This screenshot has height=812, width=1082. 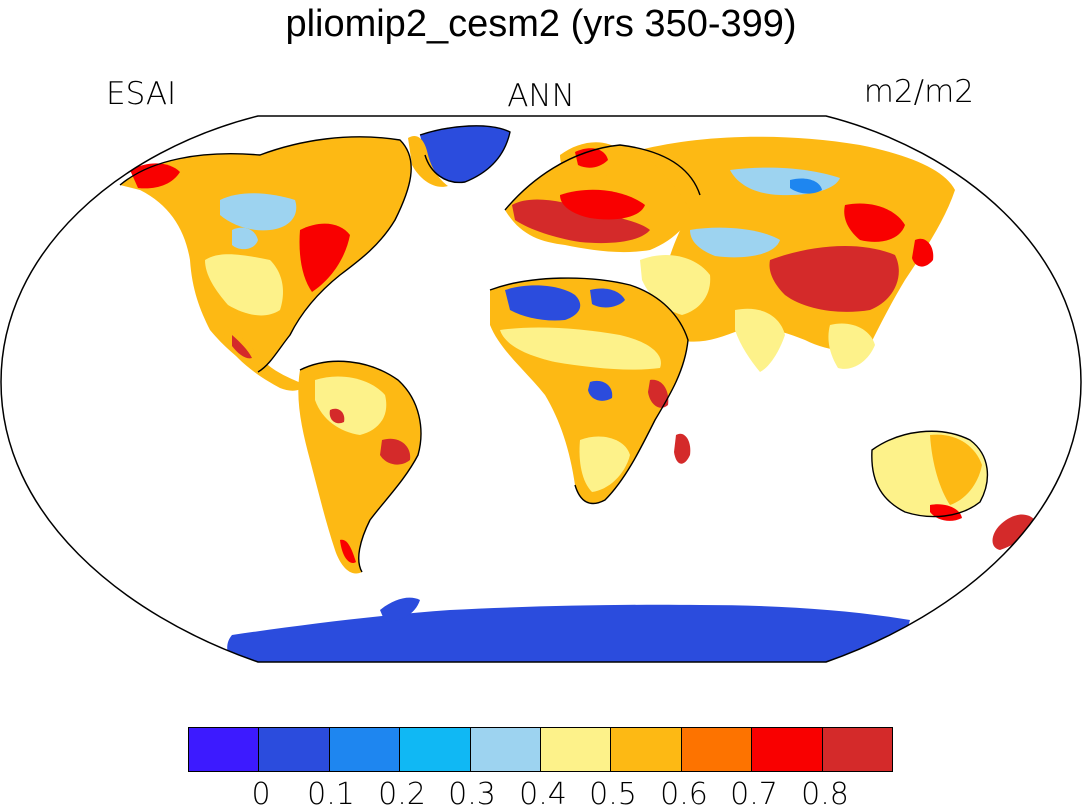 What do you see at coordinates (264, 358) in the screenshot?
I see `central-america-land` at bounding box center [264, 358].